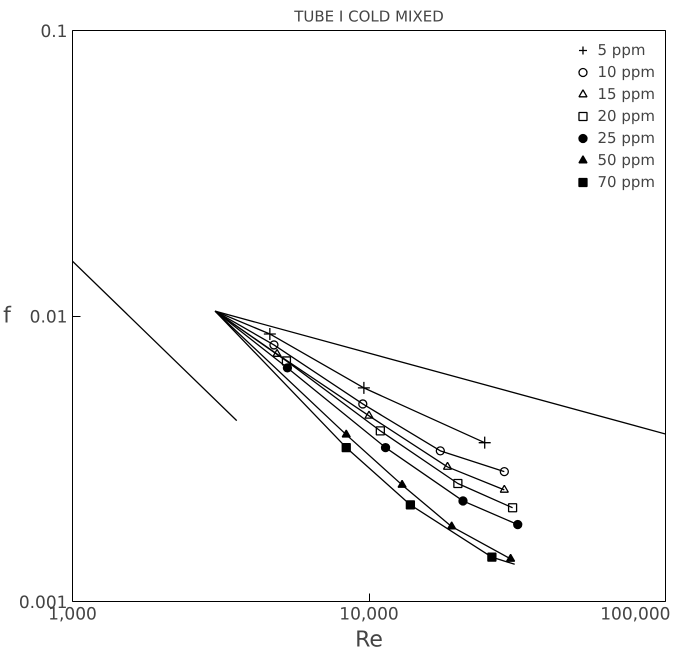 The width and height of the screenshot is (678, 665). Describe the element at coordinates (626, 94) in the screenshot. I see `legend-label: 15 ppm` at that location.